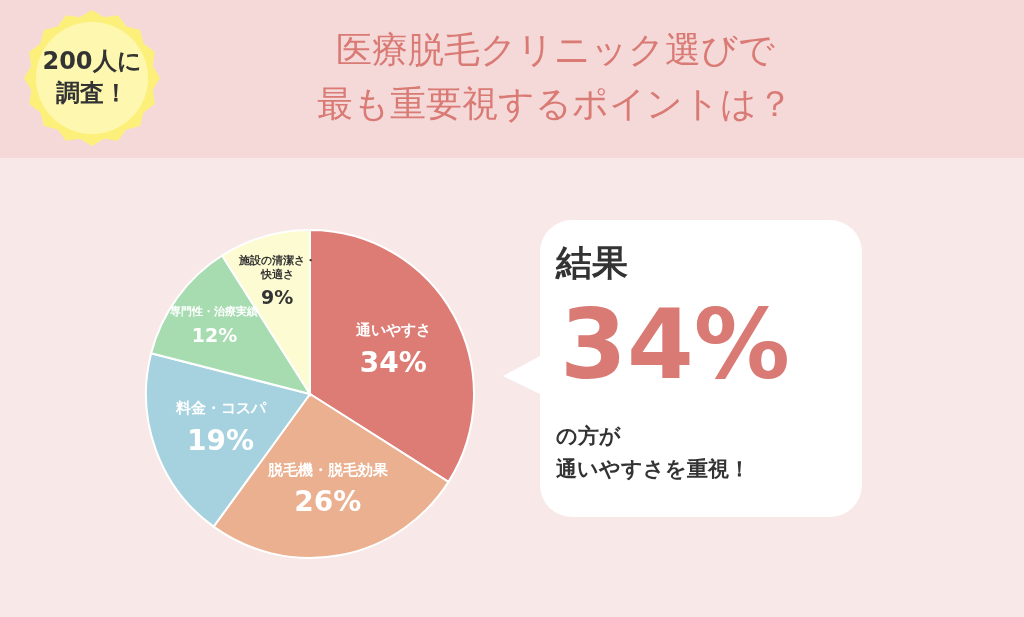 The height and width of the screenshot is (617, 1024). What do you see at coordinates (92, 77) in the screenshot?
I see `text: 200人に調査！` at bounding box center [92, 77].